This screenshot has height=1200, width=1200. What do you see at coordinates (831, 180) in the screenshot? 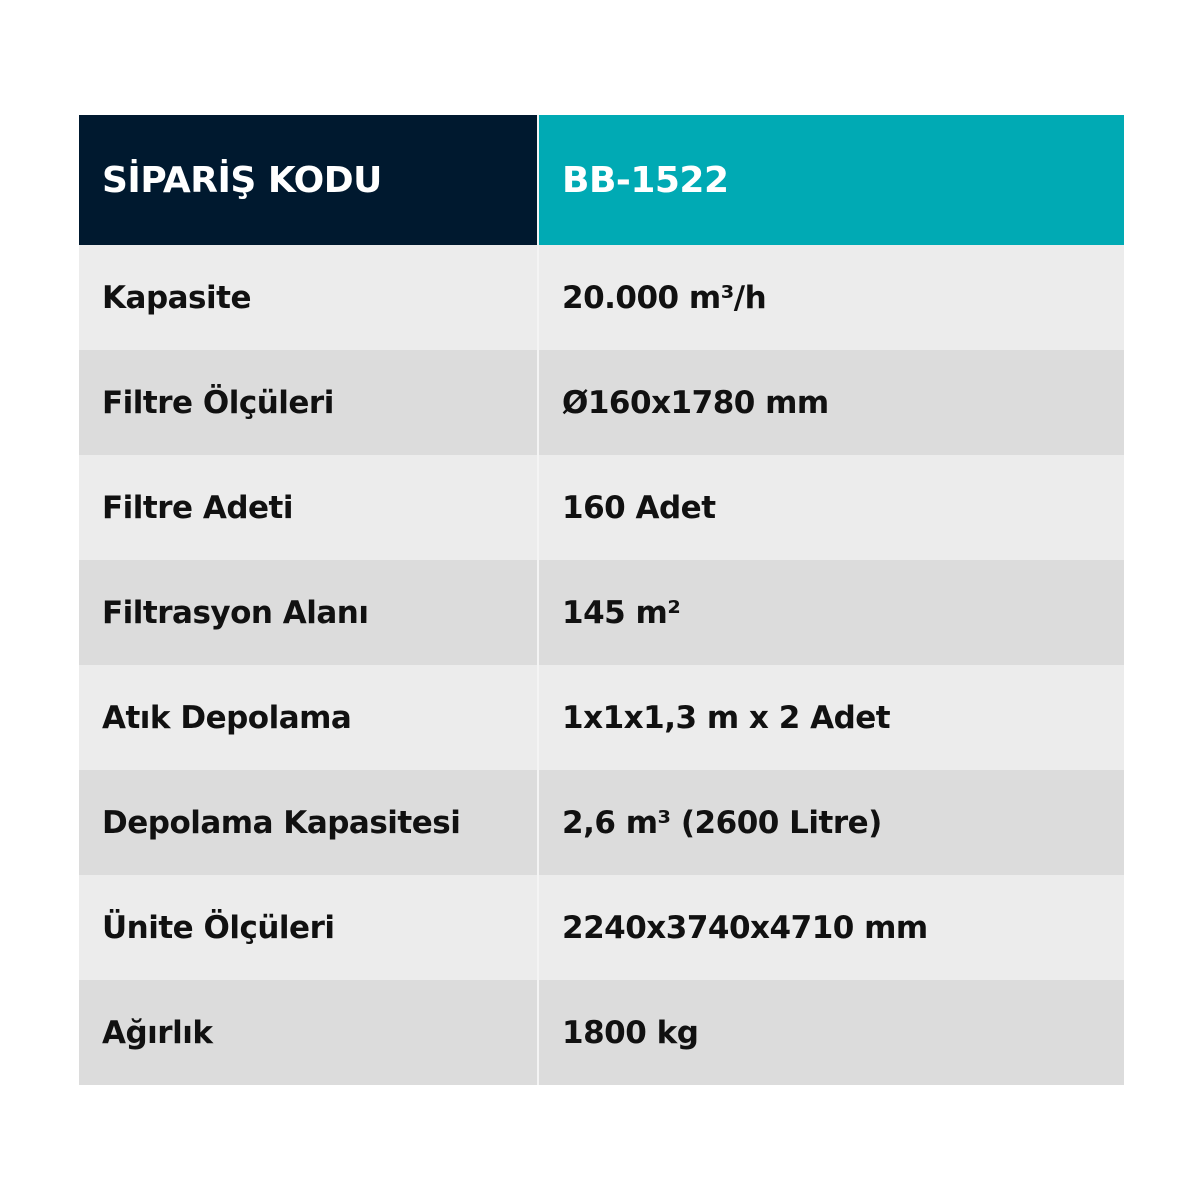
I see `order-code-value: BB-1522` at bounding box center [831, 180].